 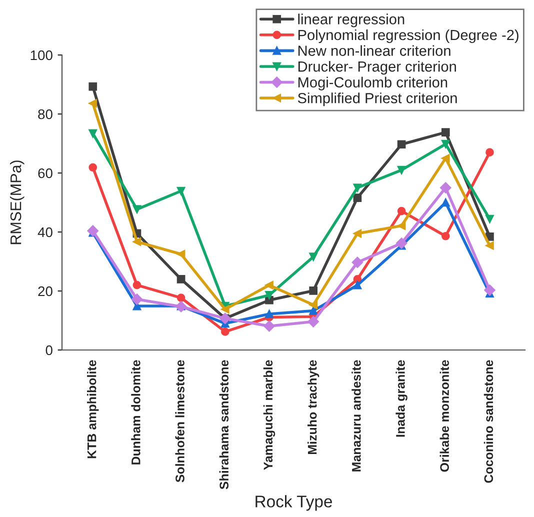 I want to click on x-tick-label: Inada granite, so click(x=402, y=398).